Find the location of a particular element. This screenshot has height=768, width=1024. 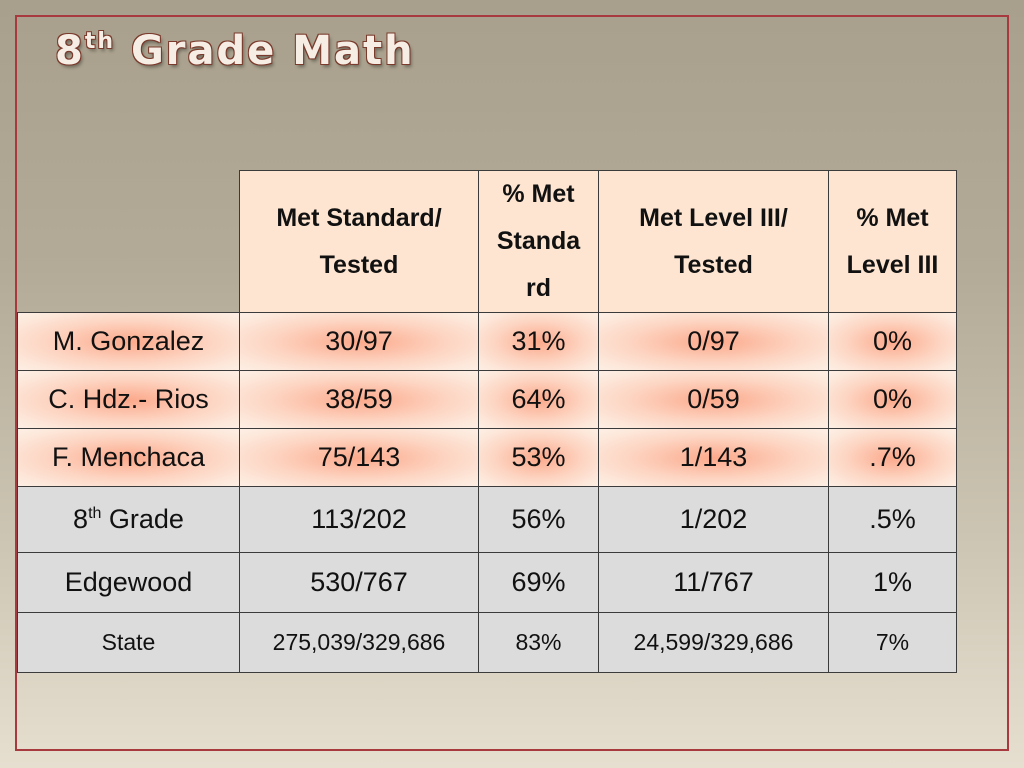

cell-l3-tested: 11/767 is located at coordinates (713, 582).